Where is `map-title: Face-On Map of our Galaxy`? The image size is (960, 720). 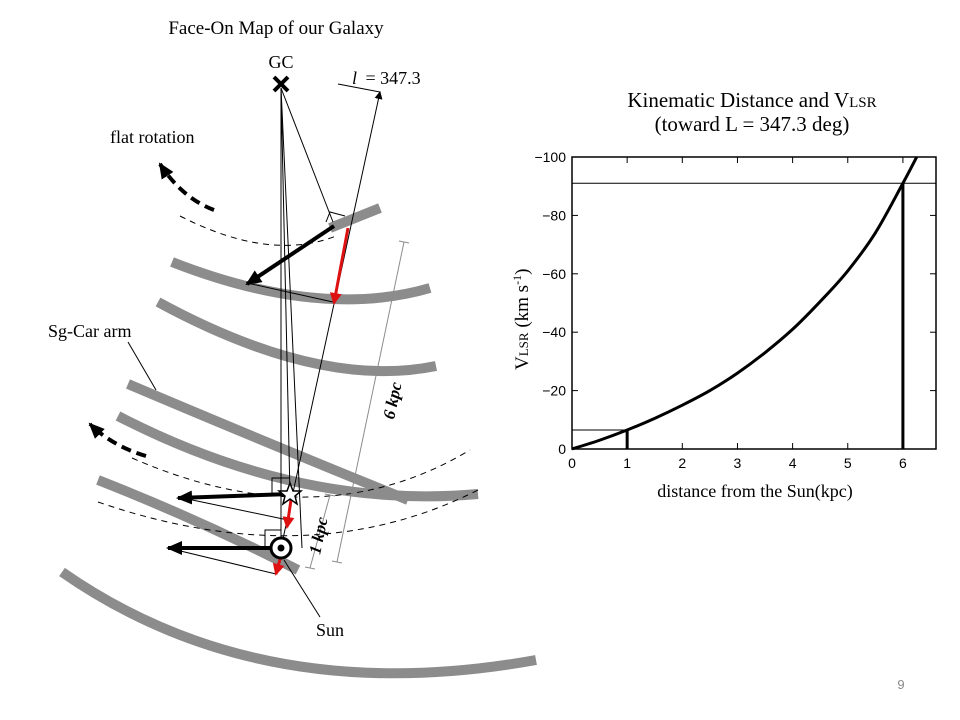 map-title: Face-On Map of our Galaxy is located at coordinates (276, 28).